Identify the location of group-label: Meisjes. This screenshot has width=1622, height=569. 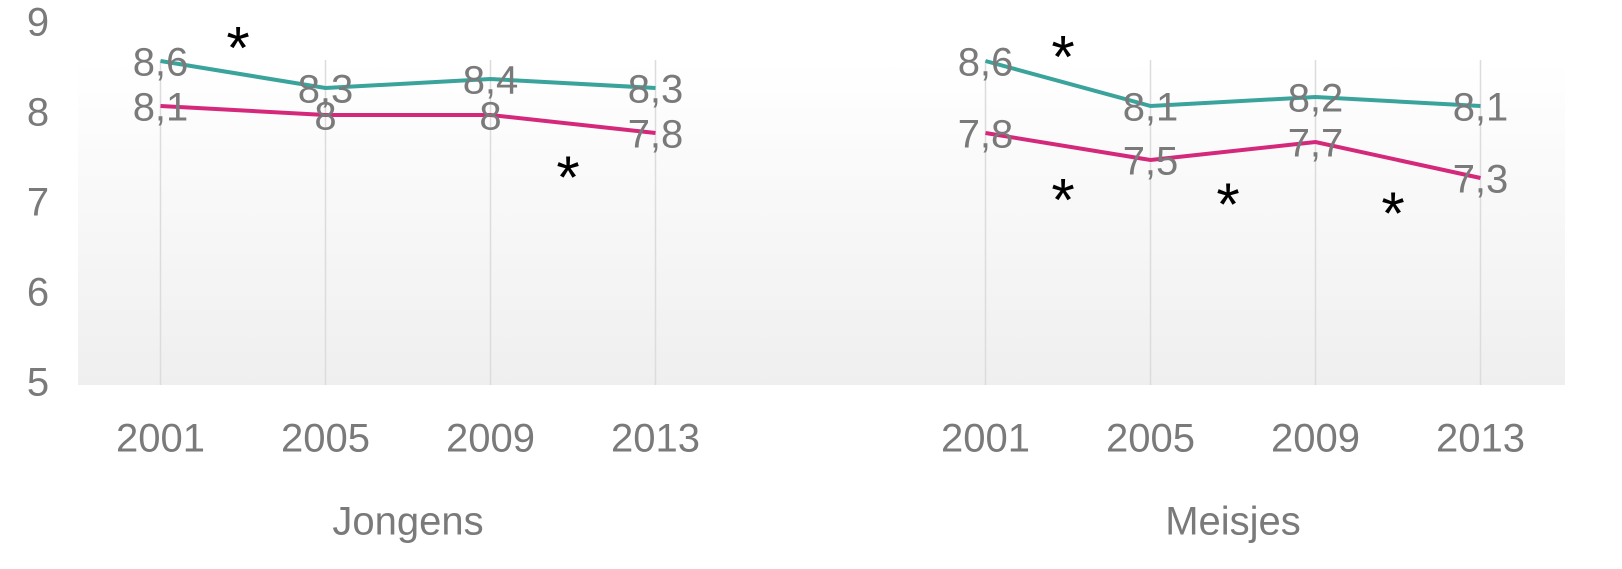
(1233, 522).